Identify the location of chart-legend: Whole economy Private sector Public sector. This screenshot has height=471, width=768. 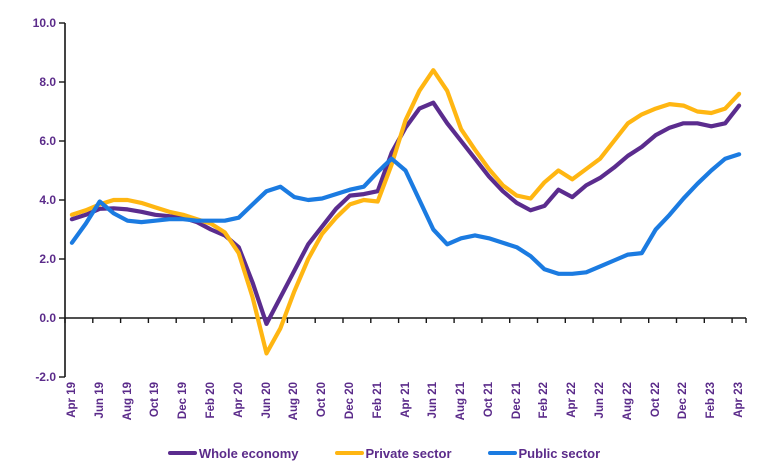
(384, 453).